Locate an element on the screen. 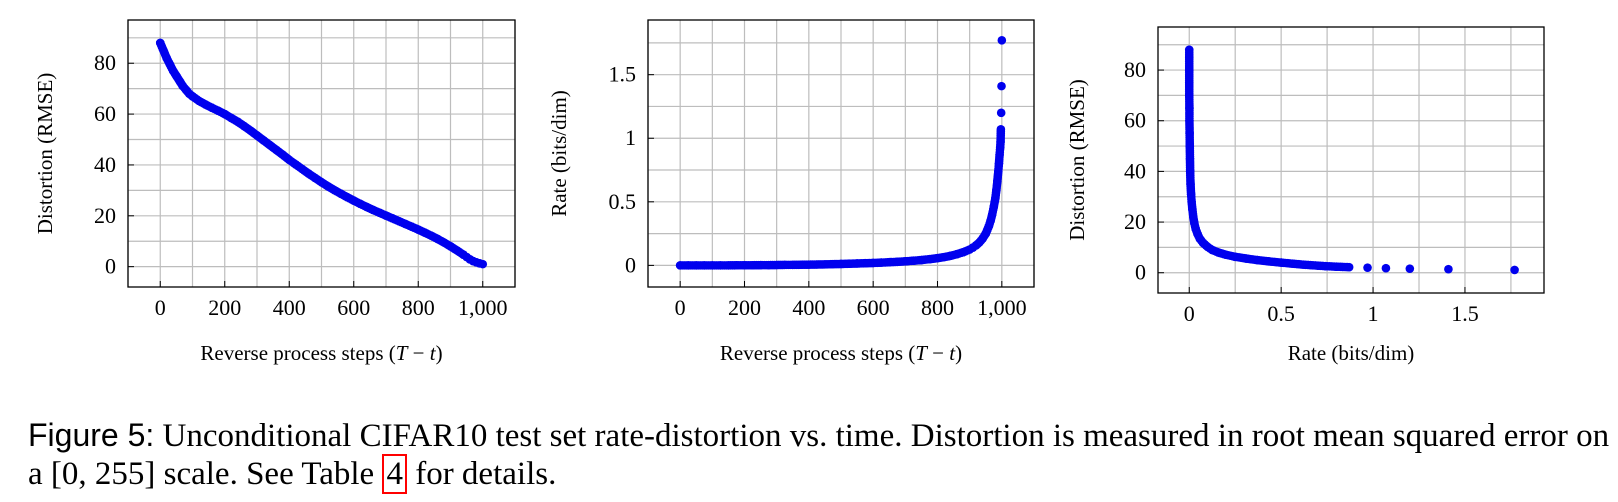  x-tick-label: 1.5 is located at coordinates (1465, 313).